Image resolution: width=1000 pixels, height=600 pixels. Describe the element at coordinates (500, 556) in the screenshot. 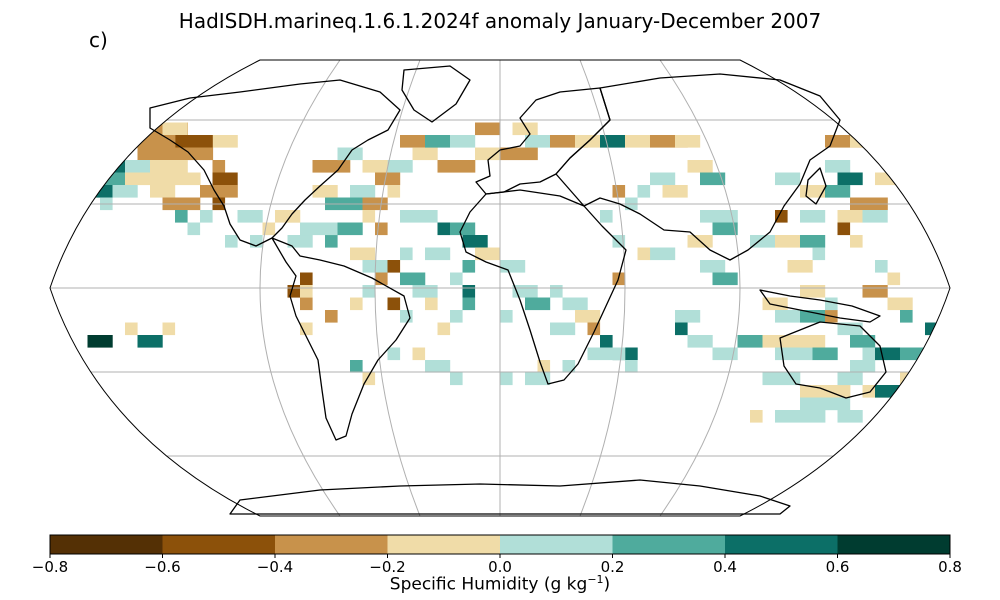

I see `colorbar-tick-marks` at that location.